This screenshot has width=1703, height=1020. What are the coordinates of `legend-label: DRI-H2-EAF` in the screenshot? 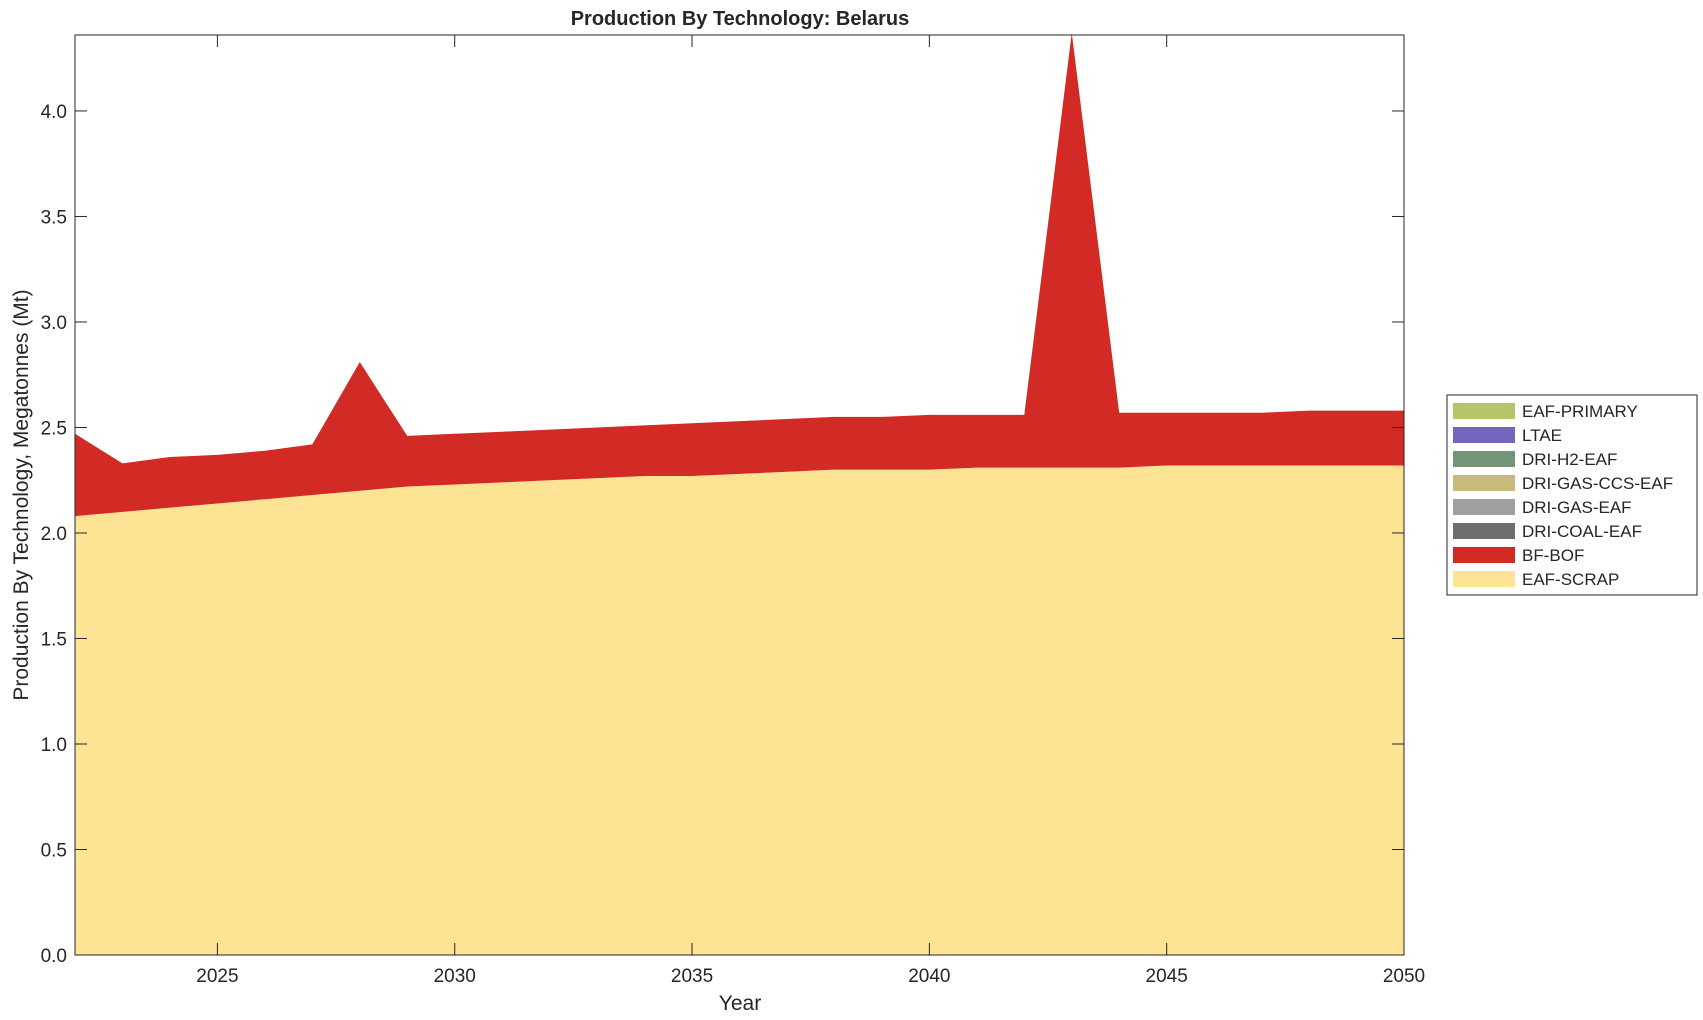 It's located at (1569, 459).